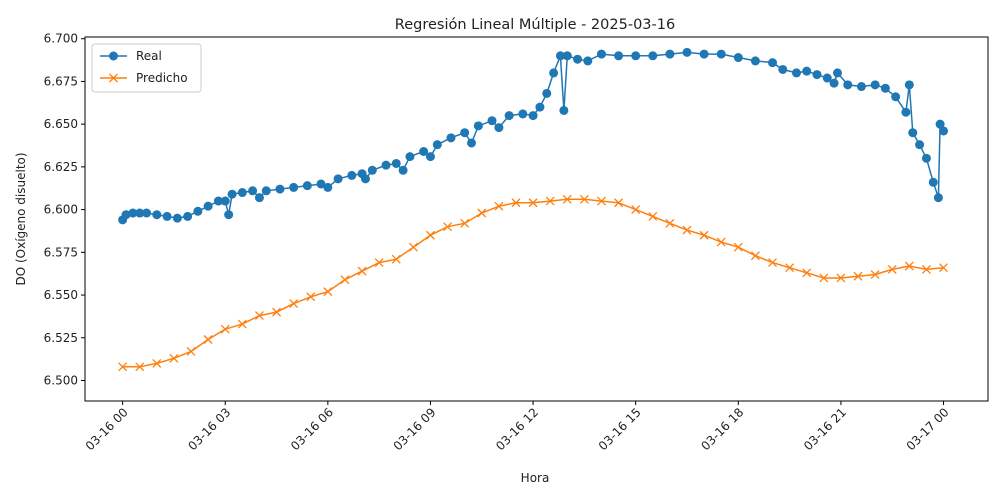 This screenshot has height=500, width=1000. Describe the element at coordinates (61, 124) in the screenshot. I see `y-tick-label: 6.650` at that location.